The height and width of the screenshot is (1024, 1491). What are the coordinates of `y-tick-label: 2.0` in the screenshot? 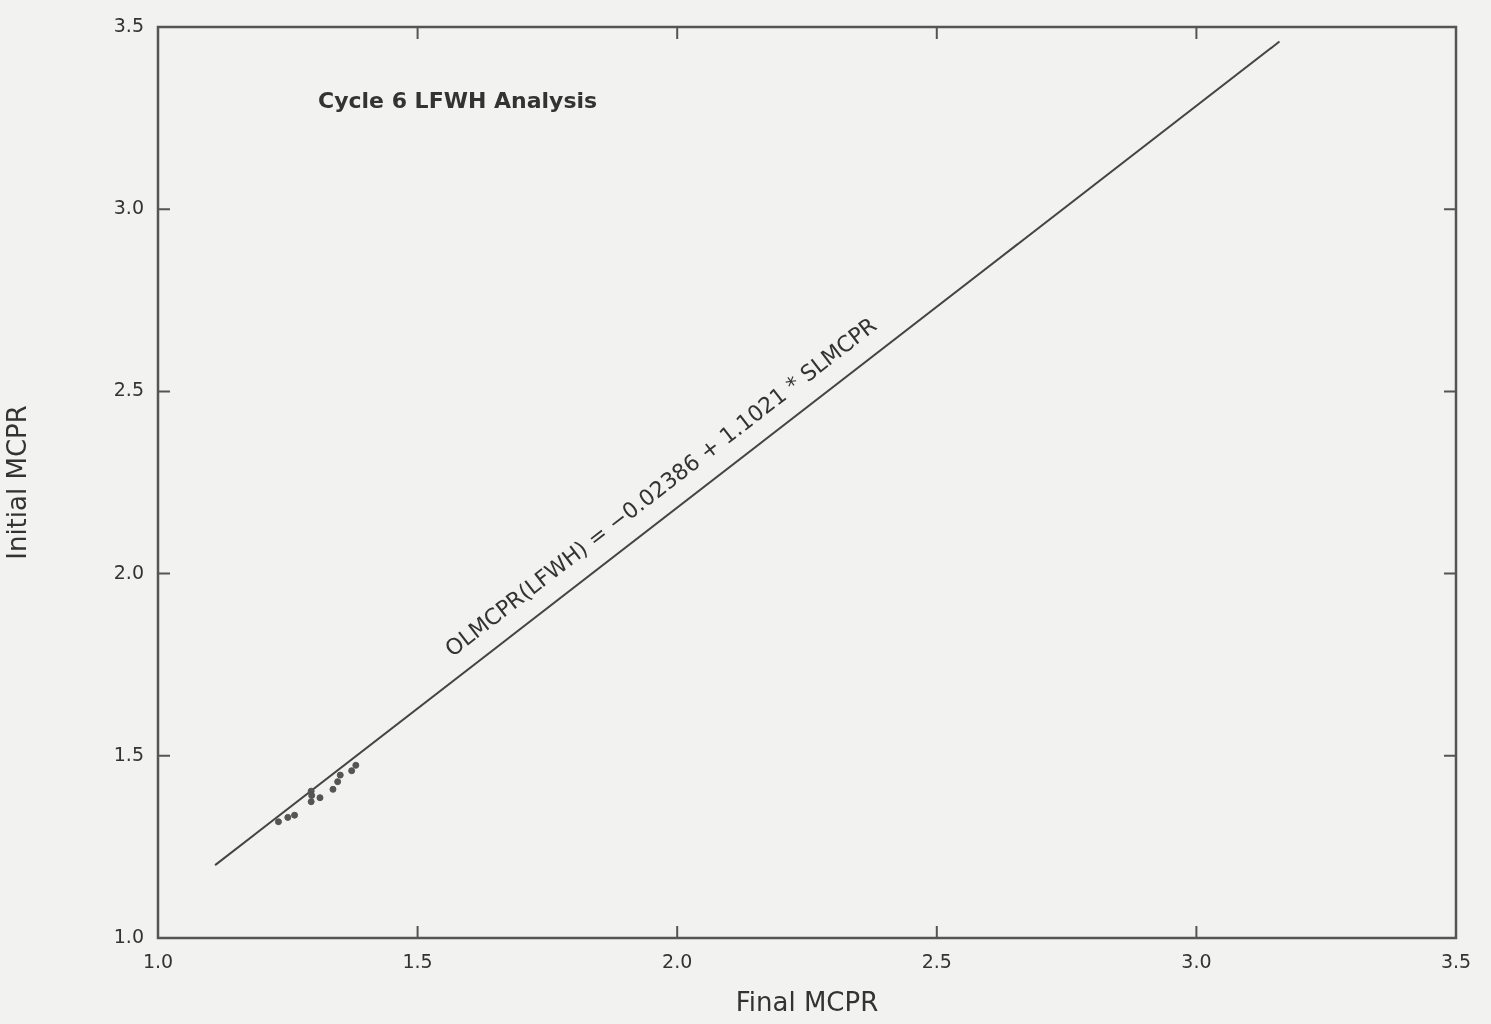 It's located at (128, 571).